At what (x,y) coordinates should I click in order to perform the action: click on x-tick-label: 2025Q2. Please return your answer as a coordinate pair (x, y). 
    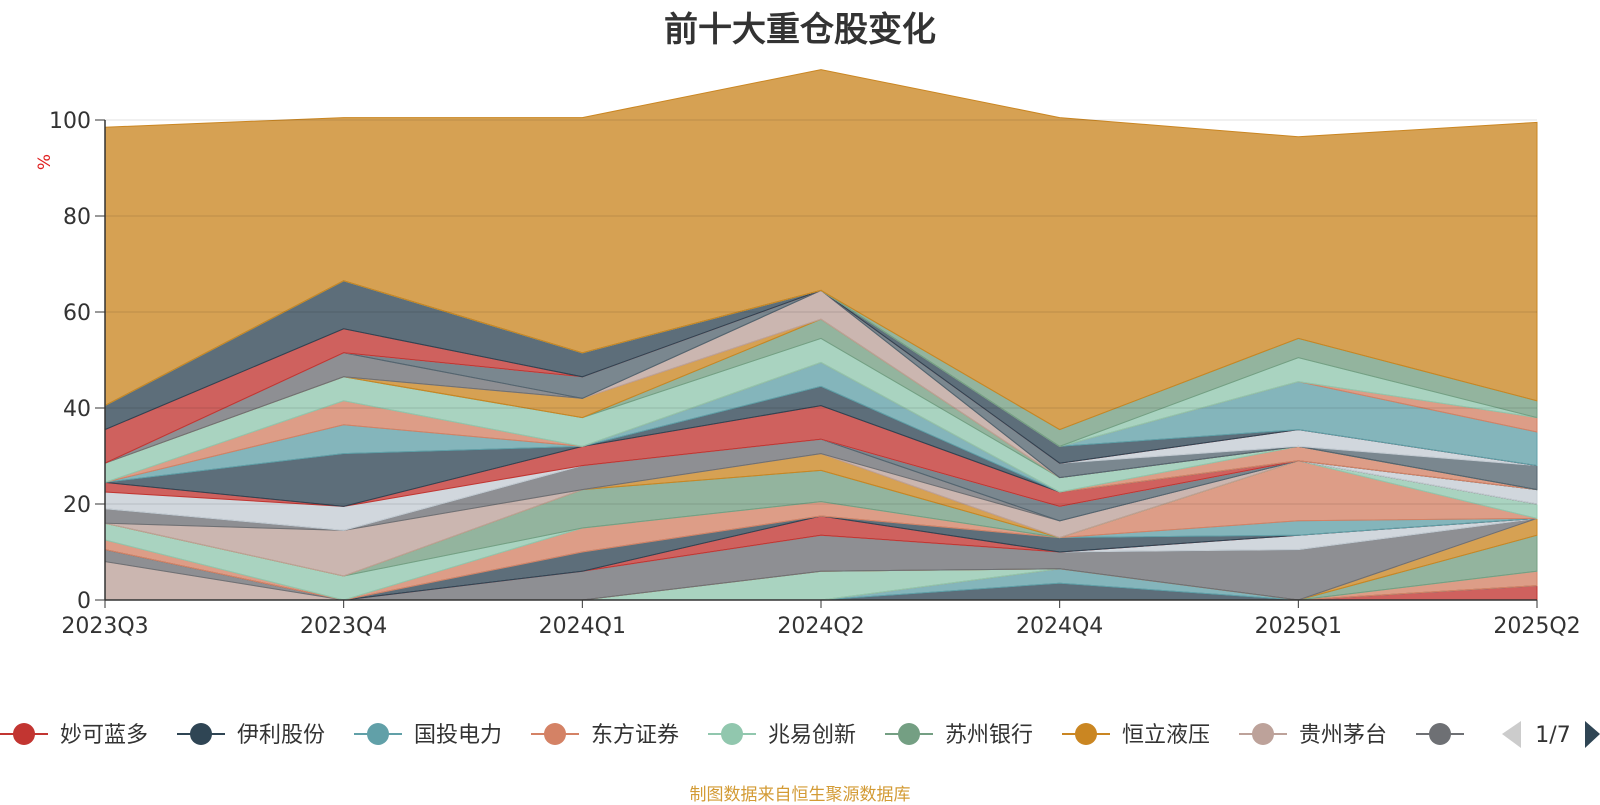
    Looking at the image, I should click on (1536, 626).